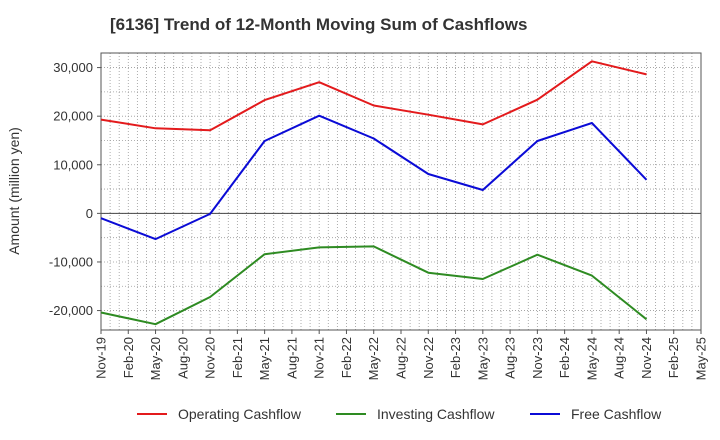 Image resolution: width=720 pixels, height=440 pixels. Describe the element at coordinates (237, 357) in the screenshot. I see `x-tick-label: Feb-21` at that location.